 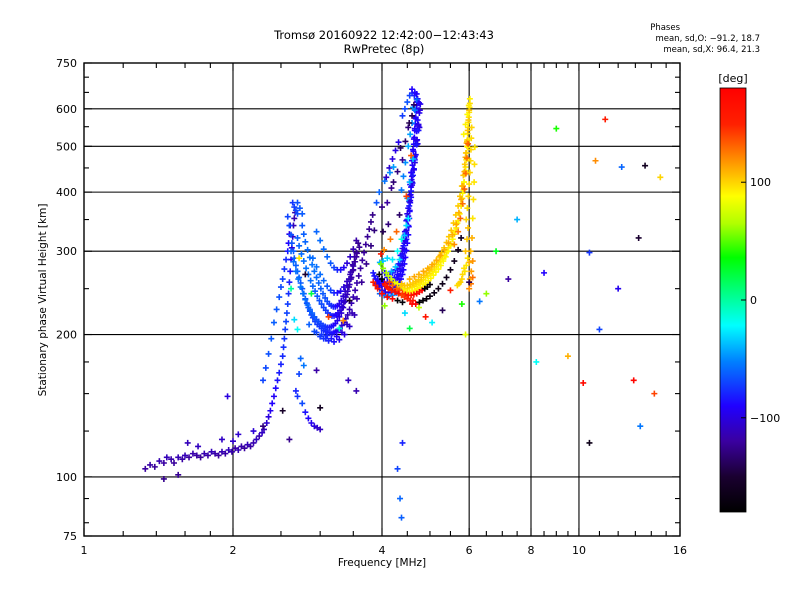 What do you see at coordinates (84, 550) in the screenshot?
I see `x-tick-label: 1` at bounding box center [84, 550].